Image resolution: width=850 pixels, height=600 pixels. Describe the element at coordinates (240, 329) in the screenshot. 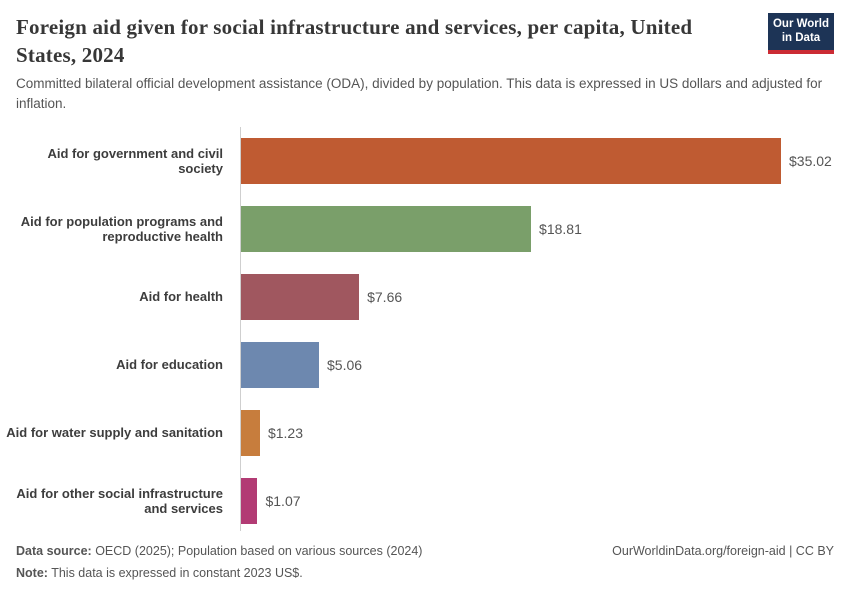

I see `y-axis-line` at that location.